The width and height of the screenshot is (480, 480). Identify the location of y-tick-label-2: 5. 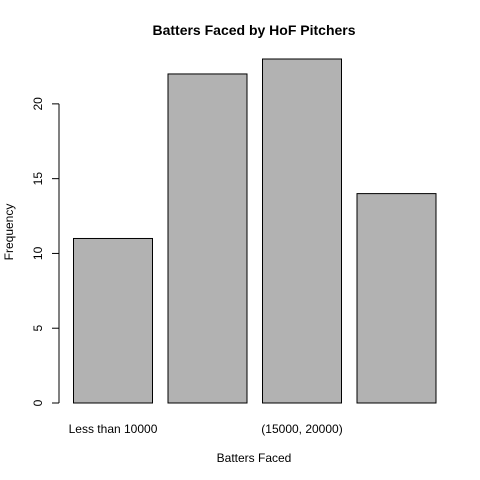
(38, 328).